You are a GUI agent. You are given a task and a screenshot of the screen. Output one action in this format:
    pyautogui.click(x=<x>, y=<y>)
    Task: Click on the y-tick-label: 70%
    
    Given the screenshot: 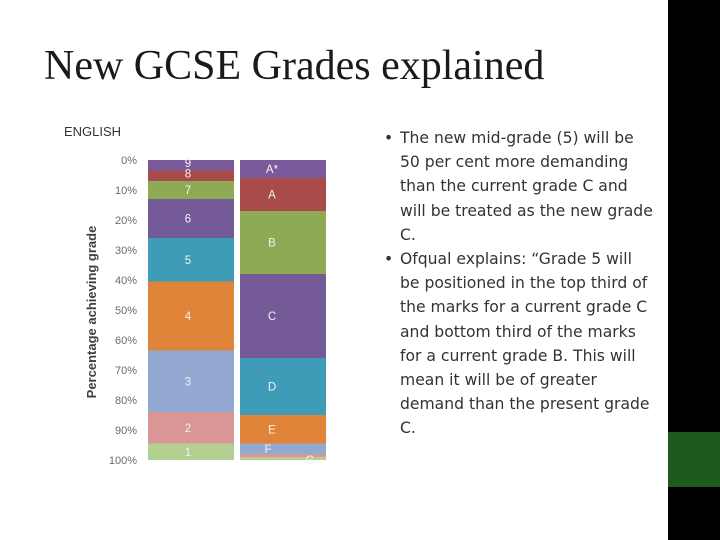 What is the action you would take?
    pyautogui.click(x=126, y=371)
    